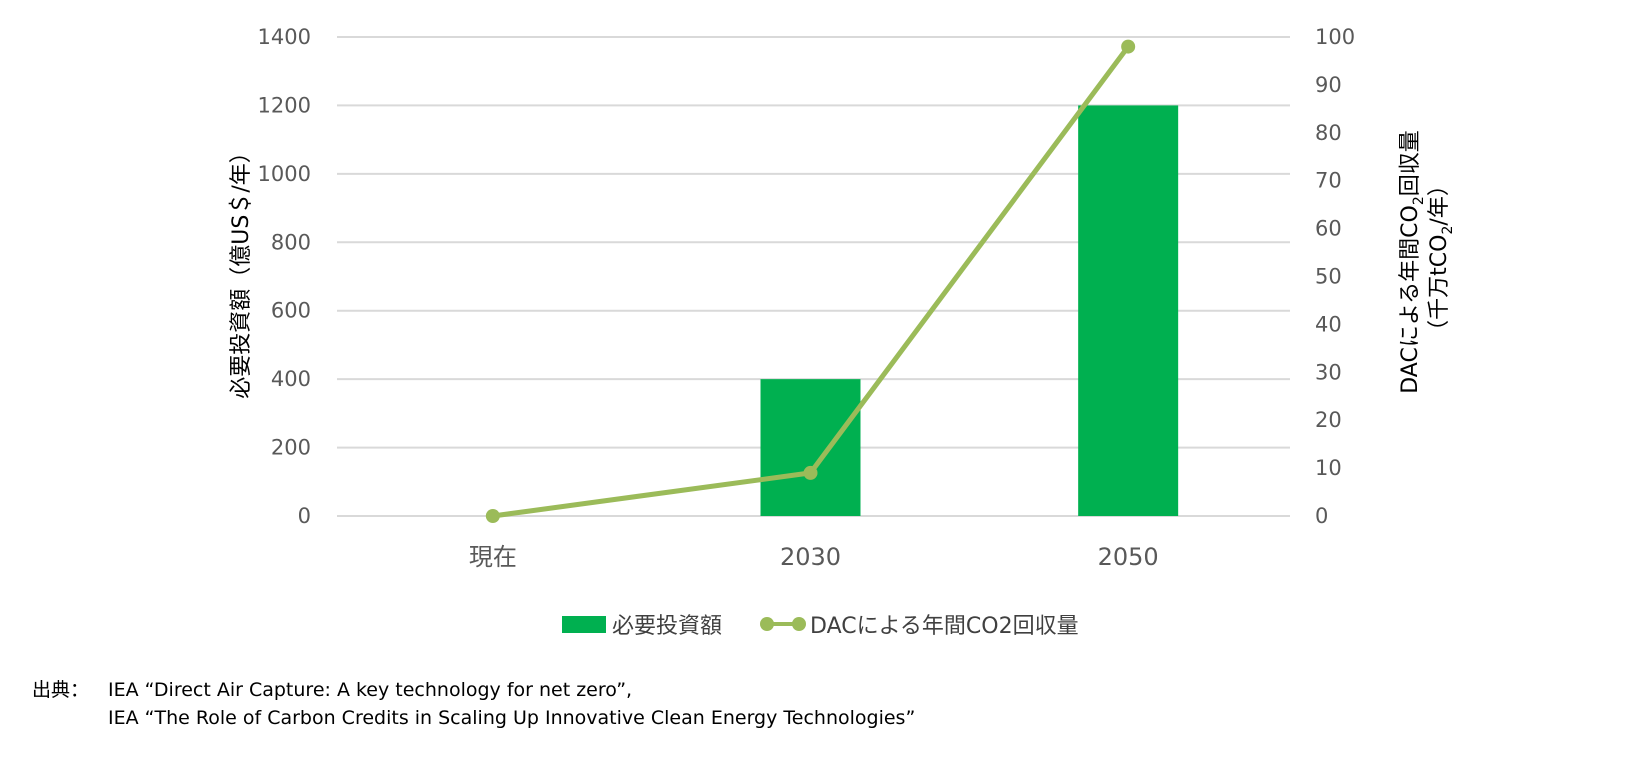  Describe the element at coordinates (667, 626) in the screenshot. I see `legend-bar-label: 必要投資額` at that location.